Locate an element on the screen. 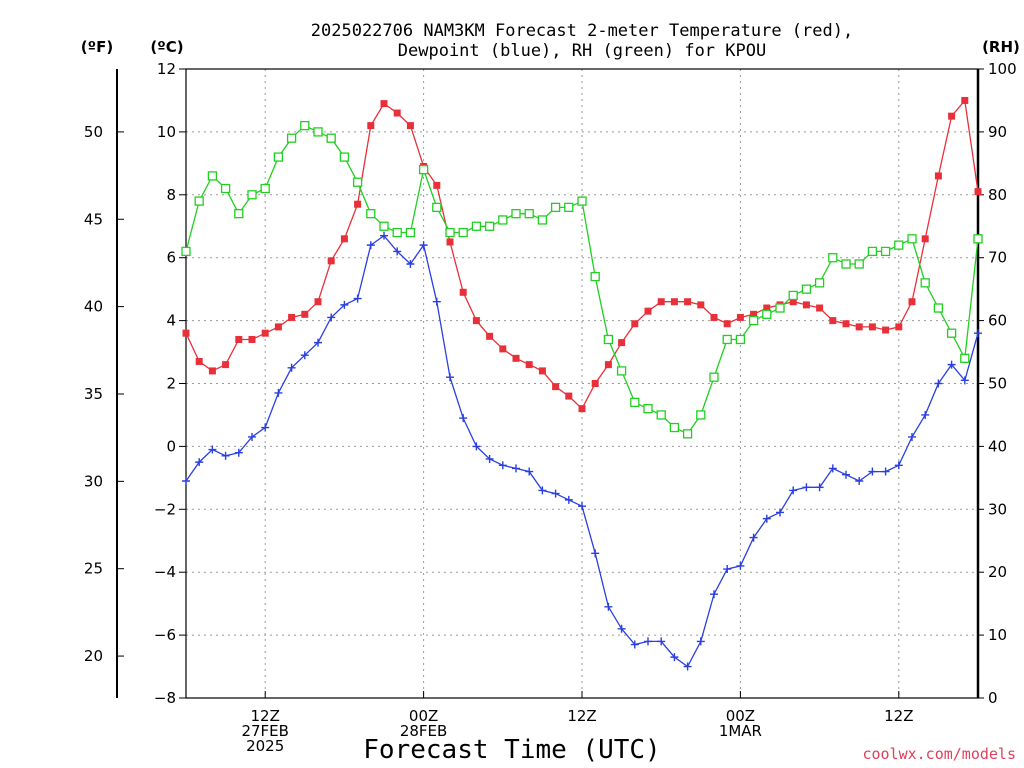 This screenshot has width=1024, height=768. celsius-tick-label: 8 is located at coordinates (171, 195).